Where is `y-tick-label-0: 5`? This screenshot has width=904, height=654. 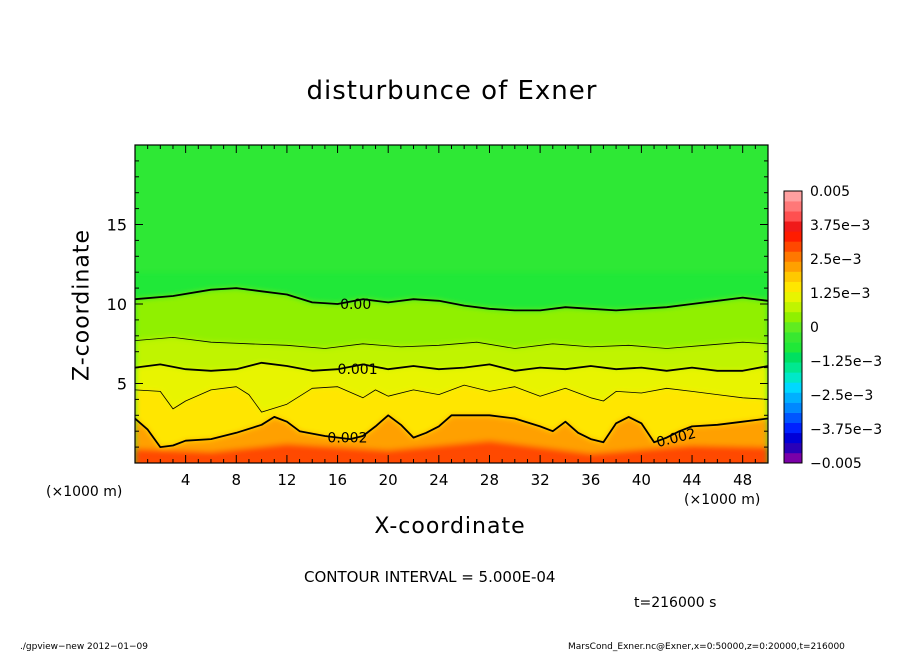
y-tick-label-0: 5 is located at coordinates (122, 384).